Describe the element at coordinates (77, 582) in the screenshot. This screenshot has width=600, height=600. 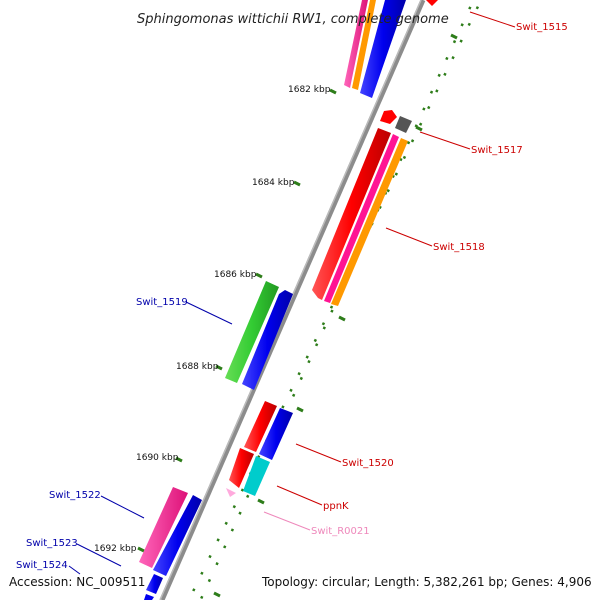
I see `accession-text: Accession: NC_009511` at that location.